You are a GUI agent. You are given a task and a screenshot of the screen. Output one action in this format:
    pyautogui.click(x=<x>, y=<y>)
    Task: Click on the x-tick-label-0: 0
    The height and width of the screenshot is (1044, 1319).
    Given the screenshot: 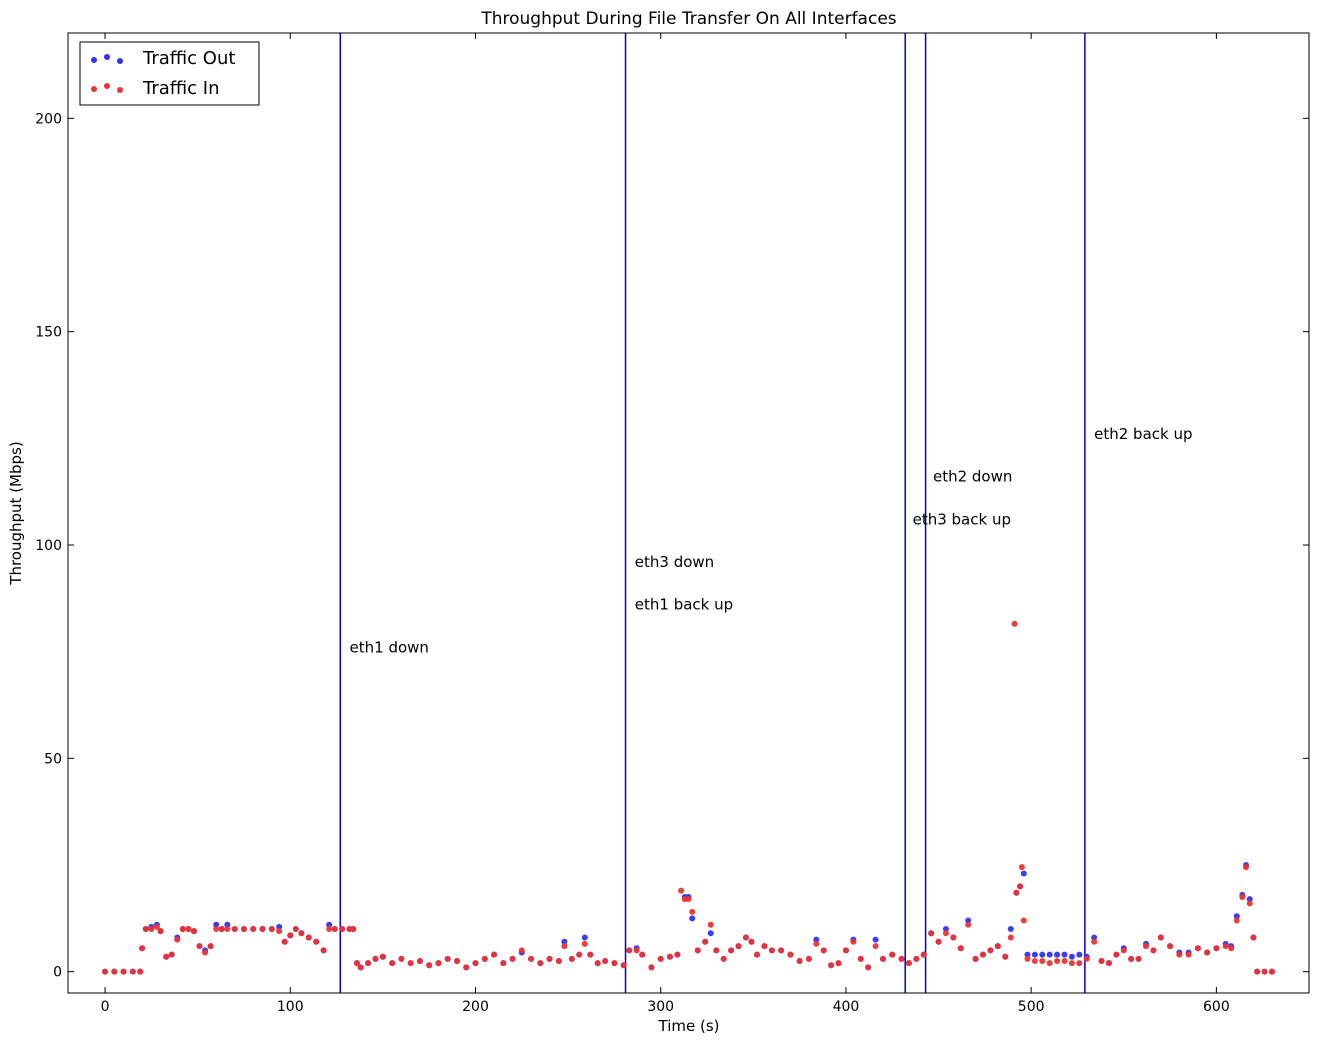 What is the action you would take?
    pyautogui.click(x=105, y=1007)
    